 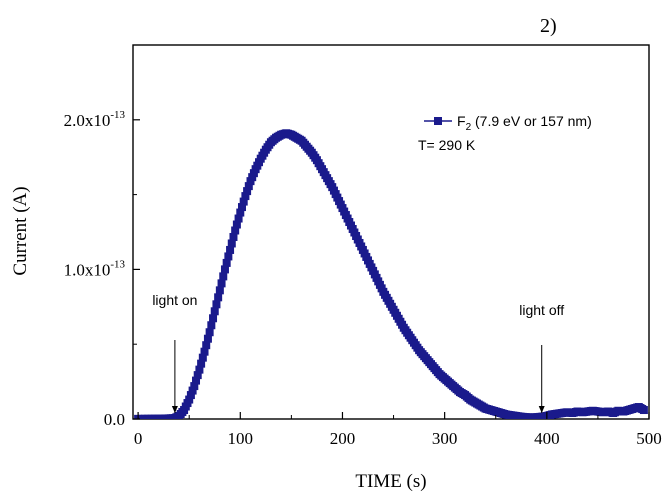 What do you see at coordinates (95, 119) in the screenshot?
I see `y-tick-label: 2.0x10⁻¹³` at bounding box center [95, 119].